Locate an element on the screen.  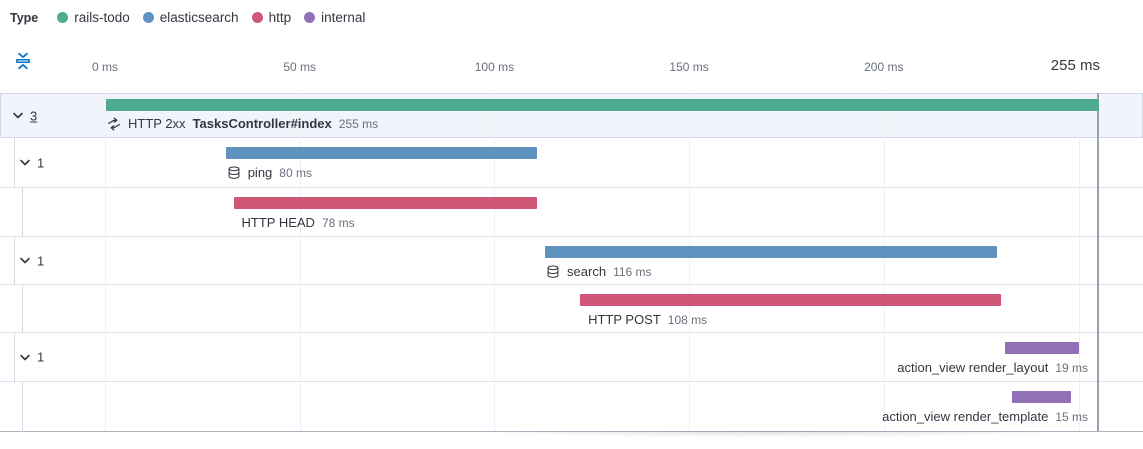
waterfall-row-span: HTTP POST 108 ms is located at coordinates (571, 309).